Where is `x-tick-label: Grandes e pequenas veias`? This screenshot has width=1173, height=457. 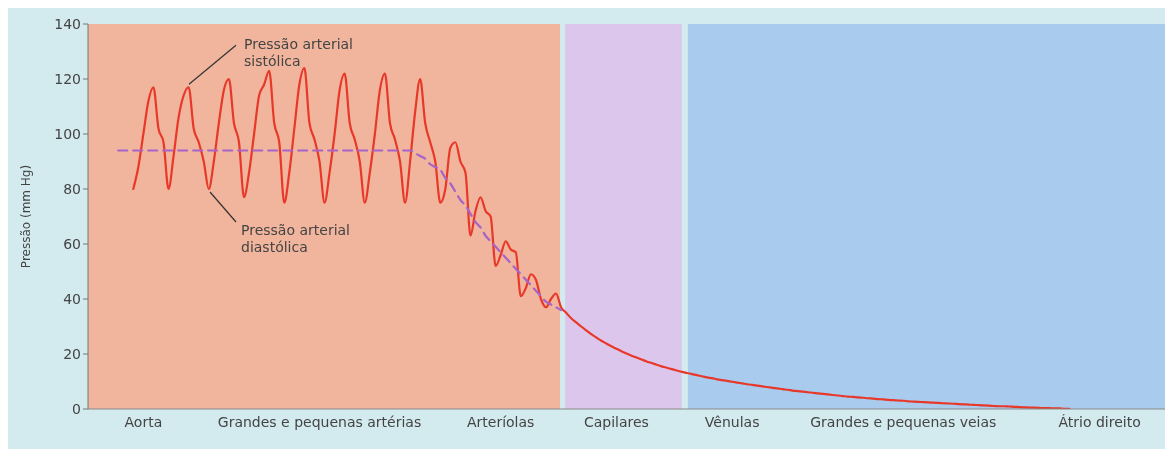 x-tick-label: Grandes e pequenas veias is located at coordinates (903, 421).